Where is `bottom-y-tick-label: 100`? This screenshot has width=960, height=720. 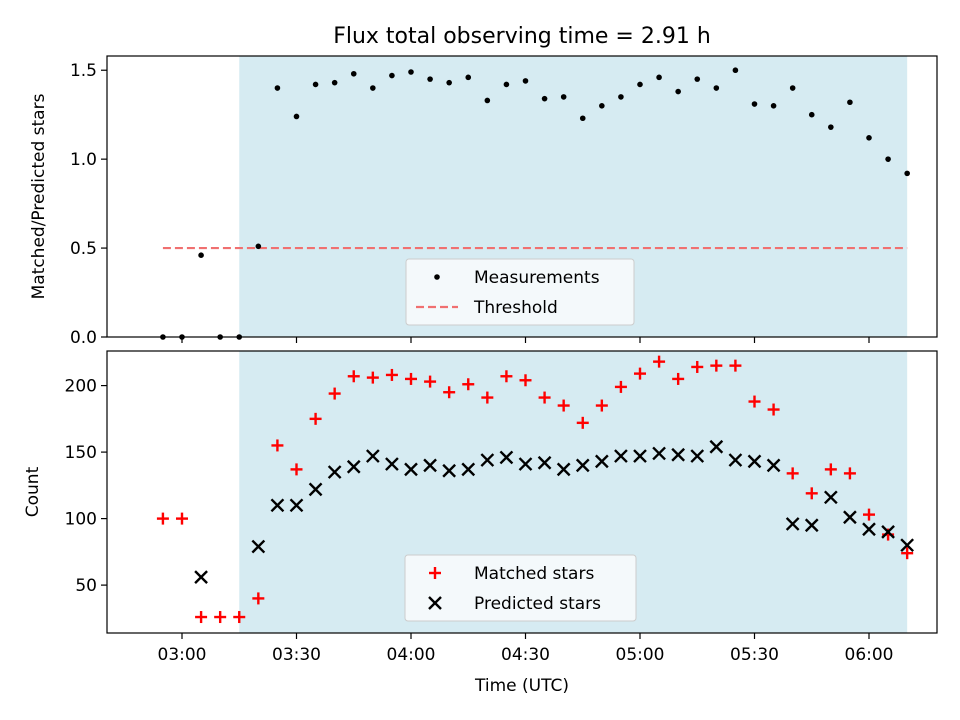 bottom-y-tick-label: 100 is located at coordinates (81, 520).